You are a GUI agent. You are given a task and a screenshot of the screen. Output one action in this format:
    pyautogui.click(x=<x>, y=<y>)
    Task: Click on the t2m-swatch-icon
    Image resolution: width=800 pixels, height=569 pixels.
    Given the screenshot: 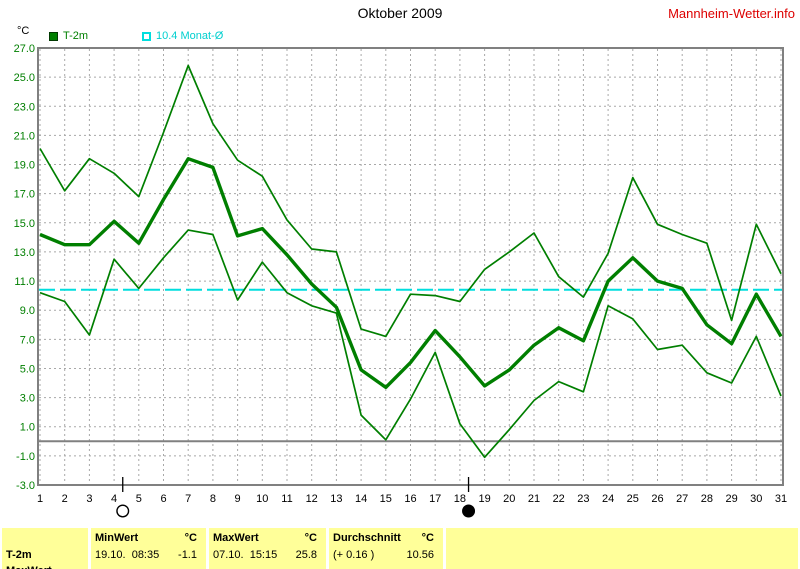 What is the action you would take?
    pyautogui.click(x=53, y=36)
    